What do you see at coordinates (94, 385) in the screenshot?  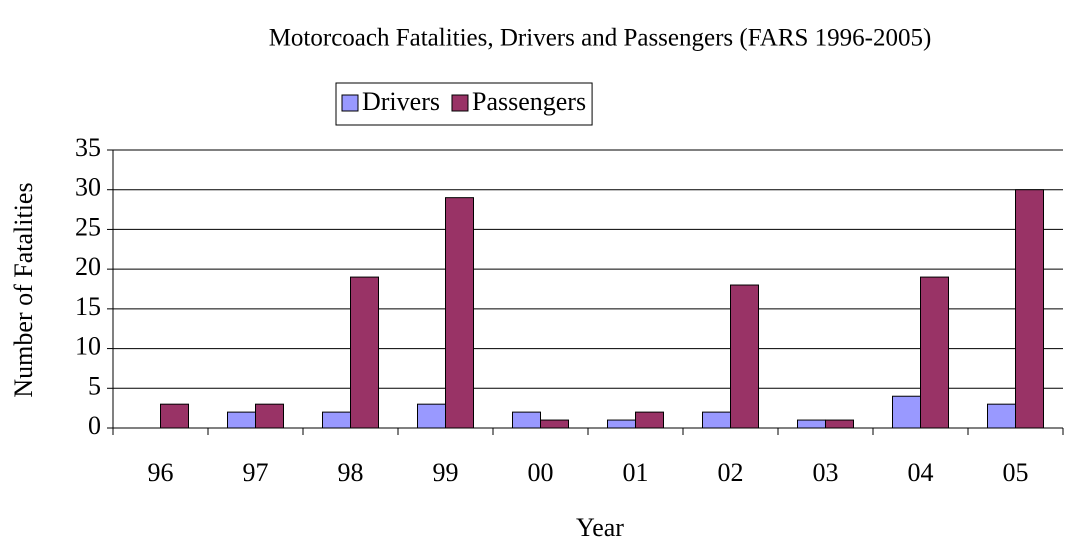 I see `y-tick-label: 5` at bounding box center [94, 385].